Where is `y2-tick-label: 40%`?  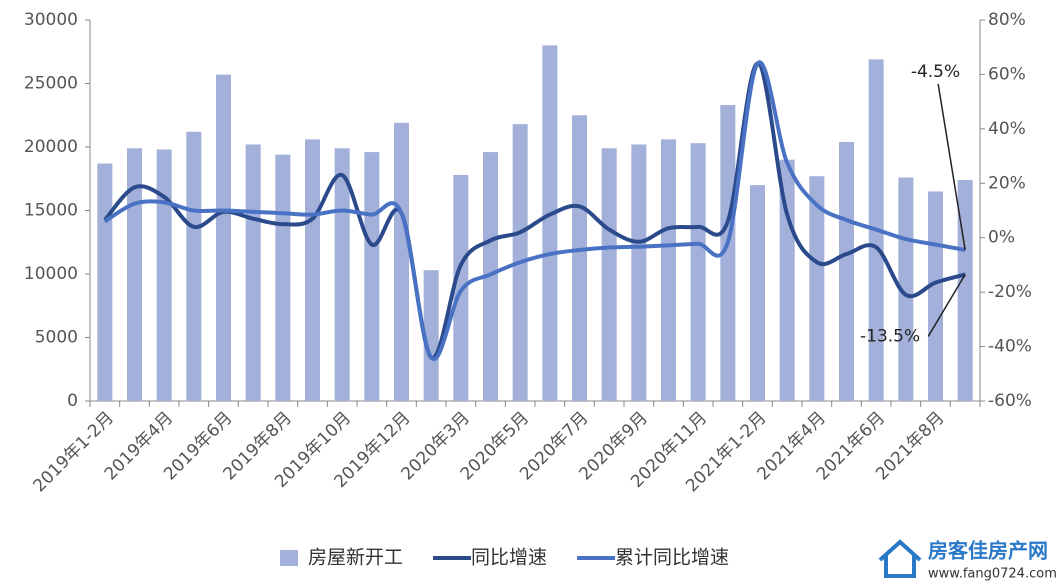 y2-tick-label: 40% is located at coordinates (1007, 129).